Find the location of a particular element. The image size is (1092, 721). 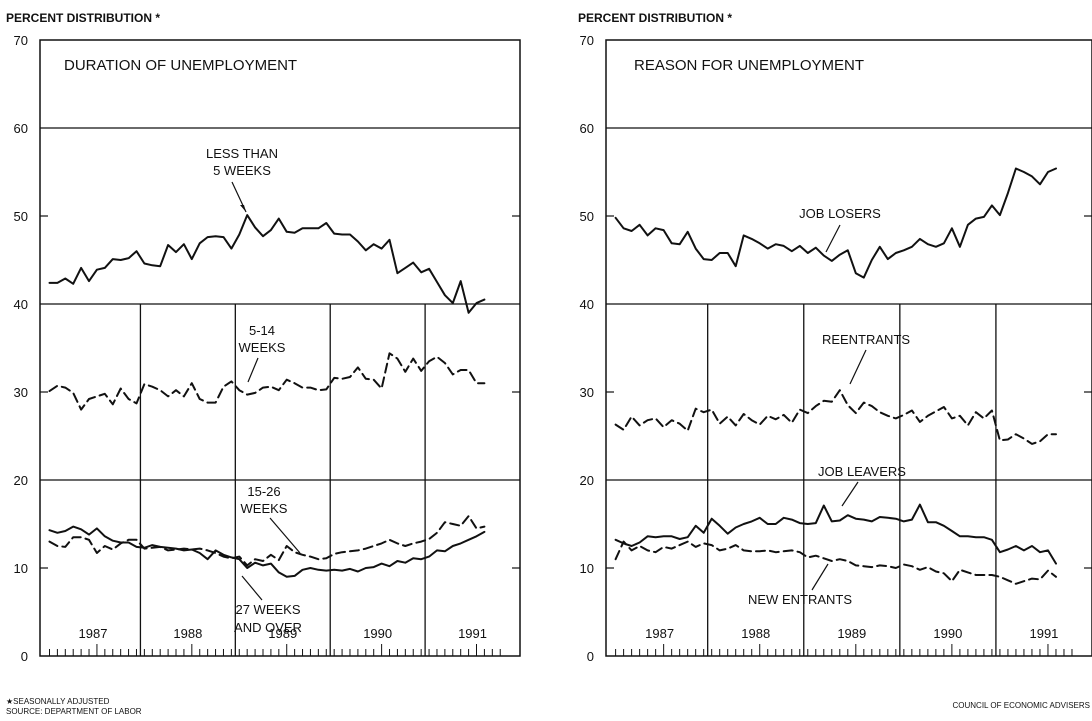

series-line-job-losers is located at coordinates (835, 223).